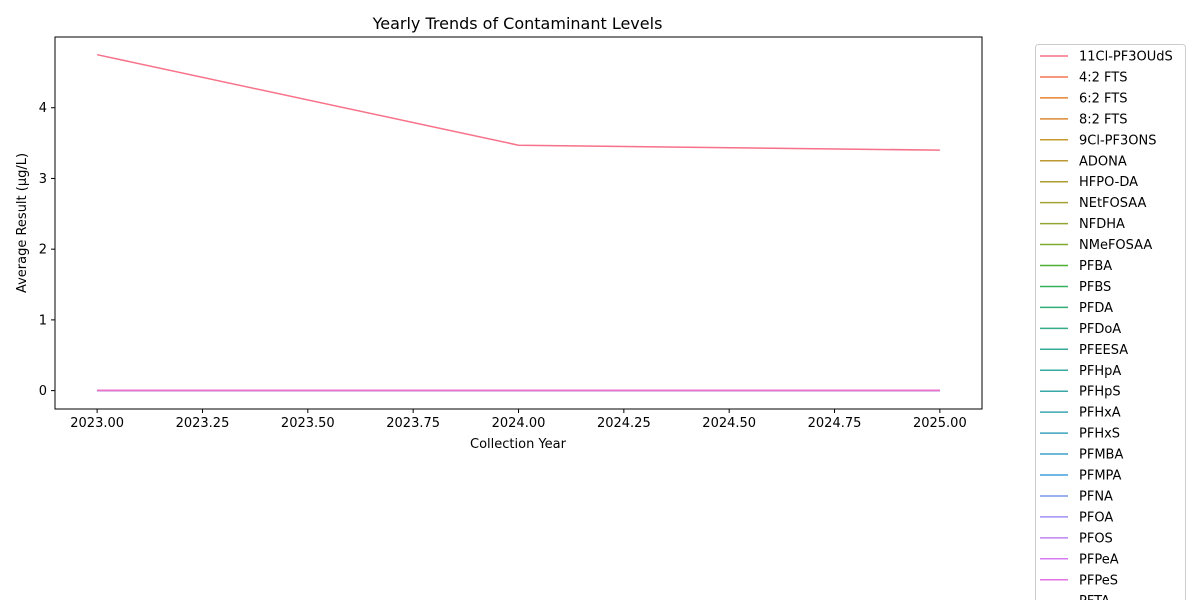 This screenshot has height=604, width=1200. Describe the element at coordinates (308, 423) in the screenshot. I see `x-tick-label: 2023.50` at that location.